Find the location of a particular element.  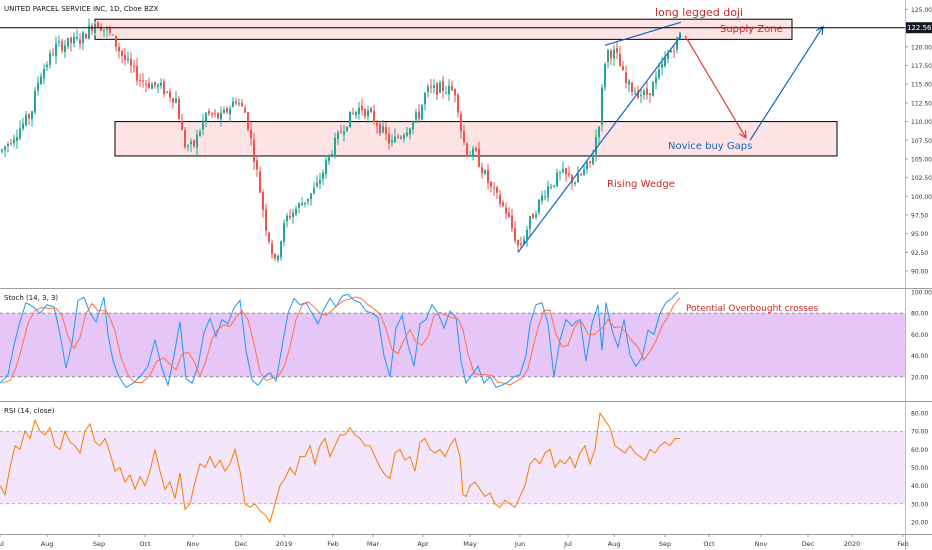

arrow-red is located at coordinates (715, 86).